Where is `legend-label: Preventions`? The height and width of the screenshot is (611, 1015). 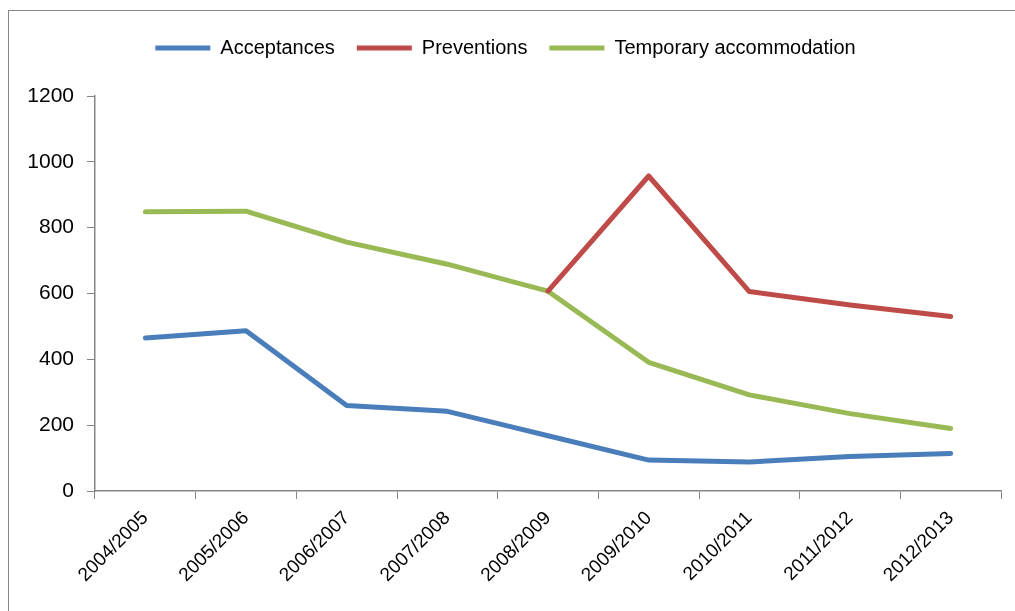
legend-label: Preventions is located at coordinates (474, 46).